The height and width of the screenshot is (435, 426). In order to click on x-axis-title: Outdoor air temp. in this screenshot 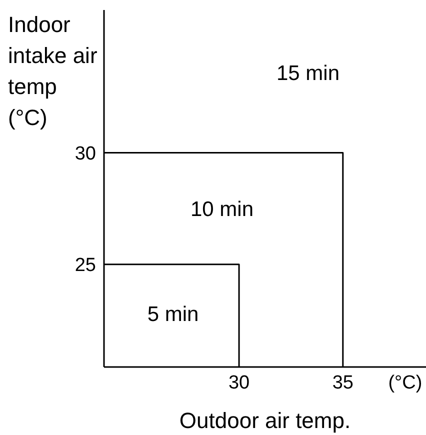, I will do `click(265, 421)`.